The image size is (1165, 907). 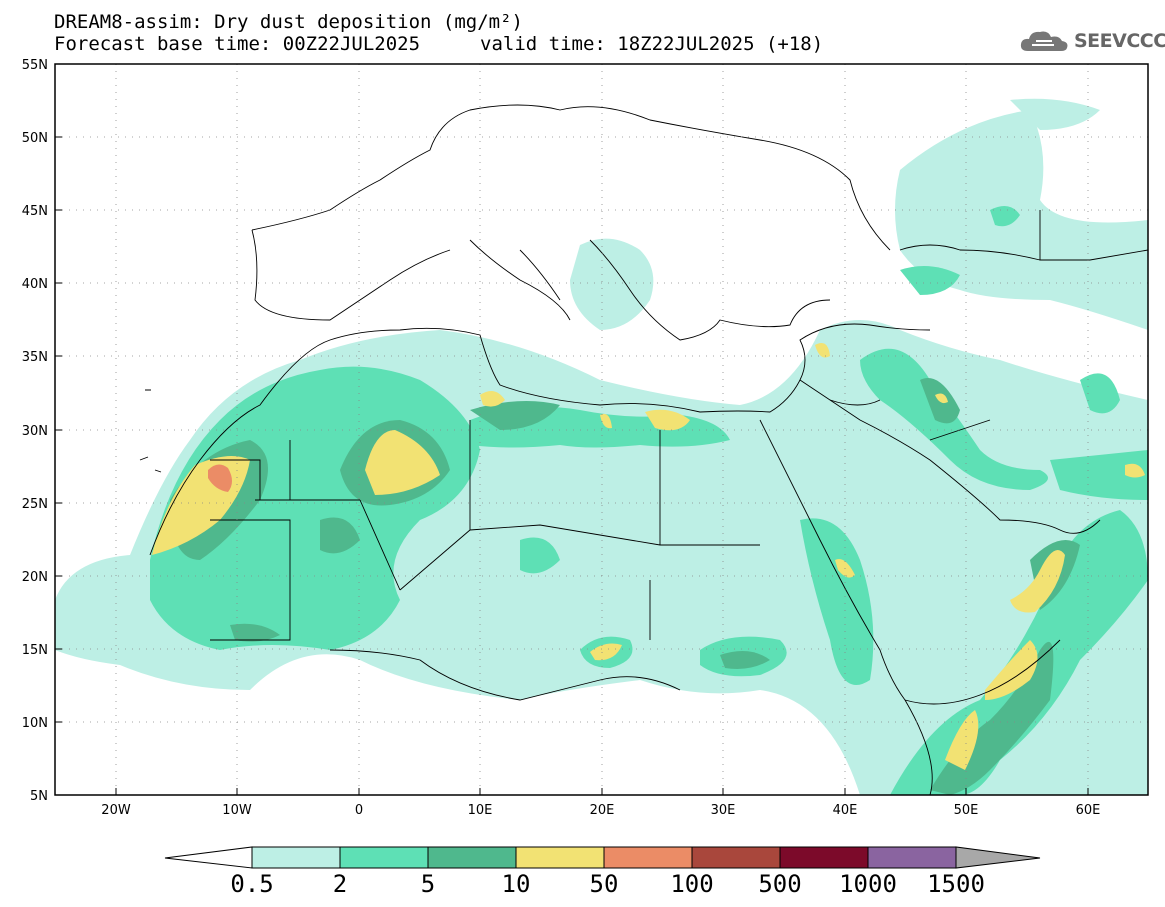 I want to click on colorbar-label-500: 500, so click(x=779, y=884).